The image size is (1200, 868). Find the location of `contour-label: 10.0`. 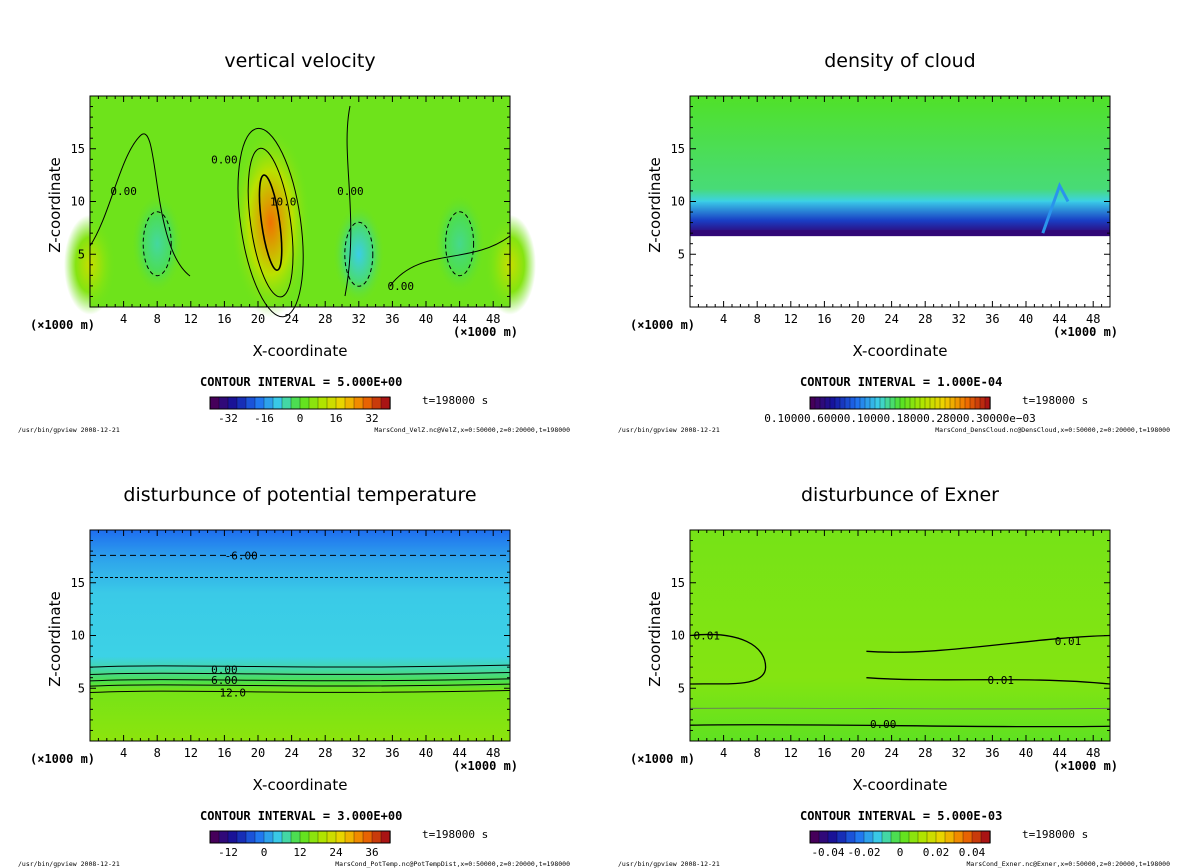

contour-label: 10.0 is located at coordinates (283, 202).